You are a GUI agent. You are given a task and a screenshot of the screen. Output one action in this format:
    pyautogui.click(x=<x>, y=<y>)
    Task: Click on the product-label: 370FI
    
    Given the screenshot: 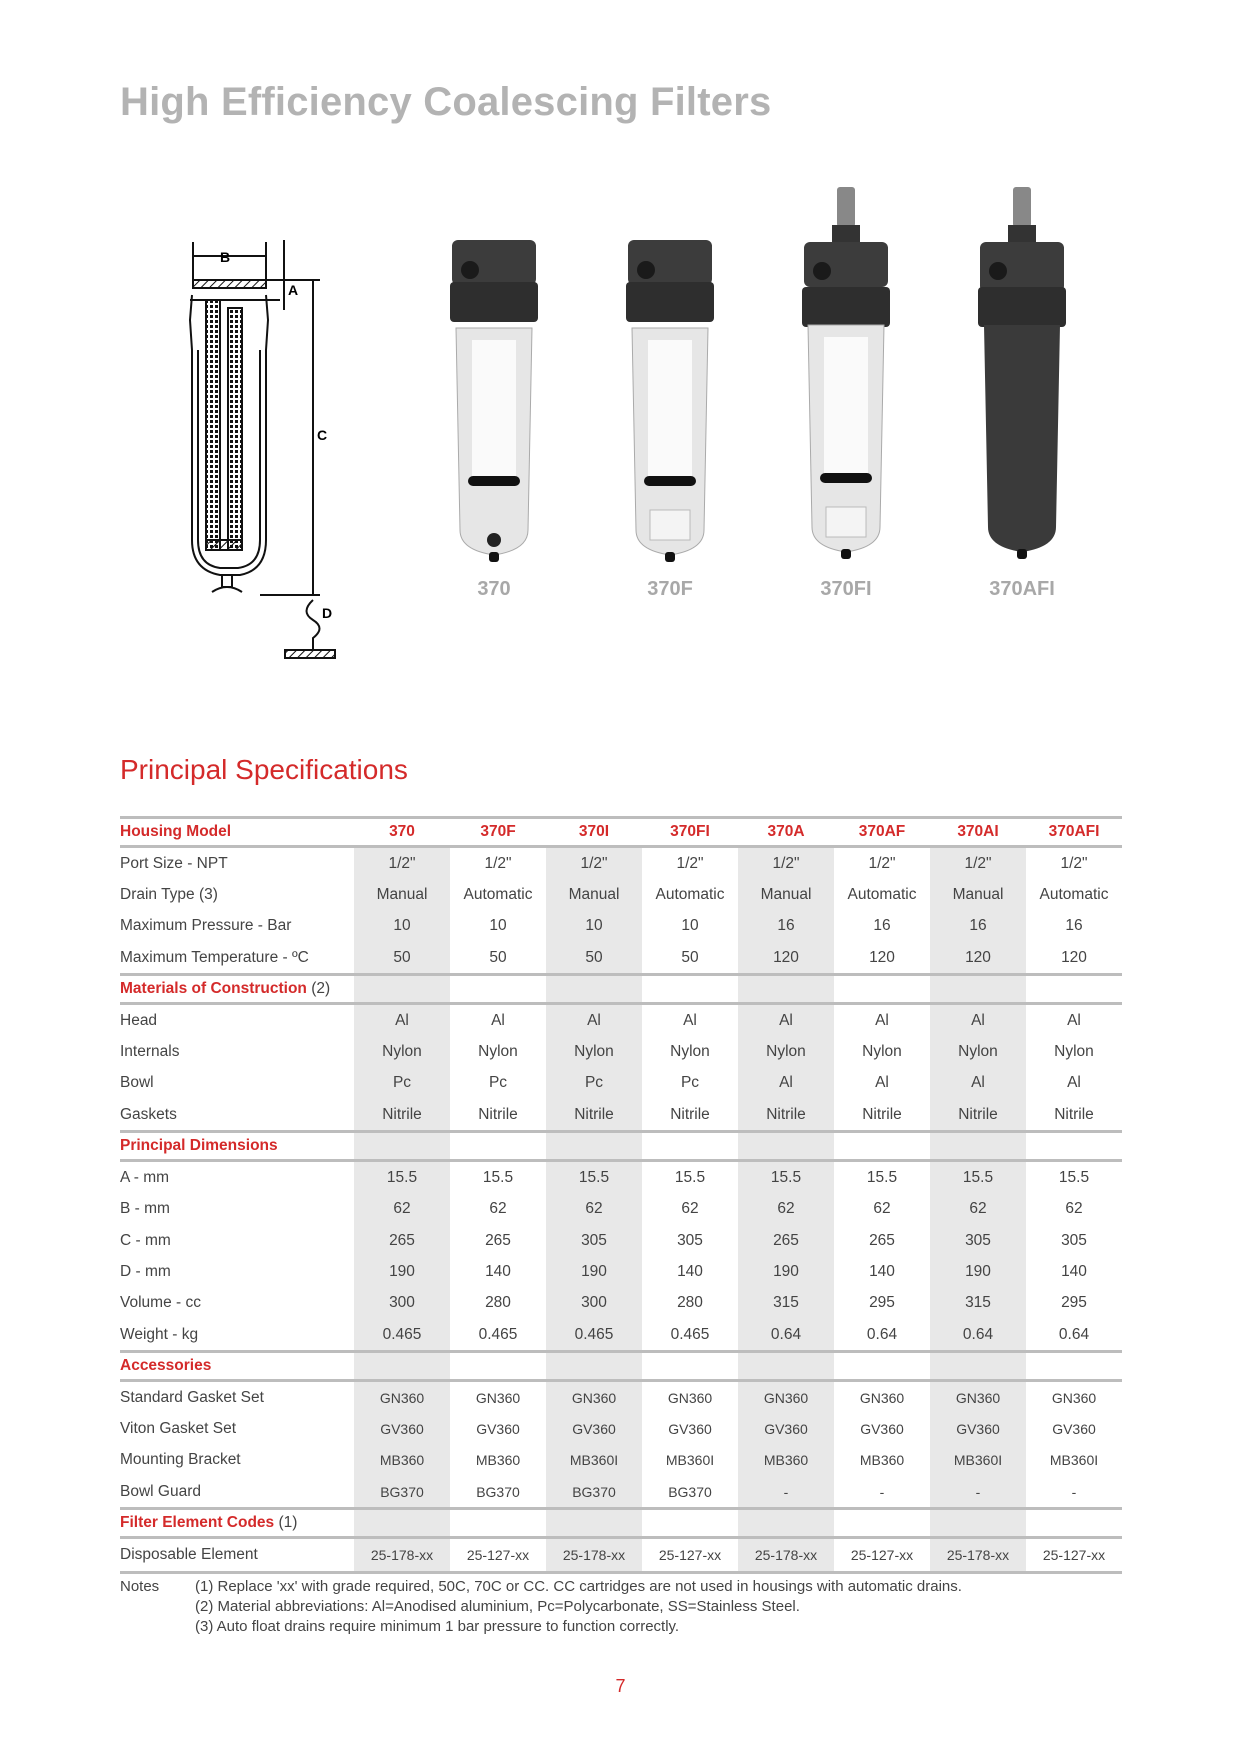 What is the action you would take?
    pyautogui.click(x=846, y=589)
    